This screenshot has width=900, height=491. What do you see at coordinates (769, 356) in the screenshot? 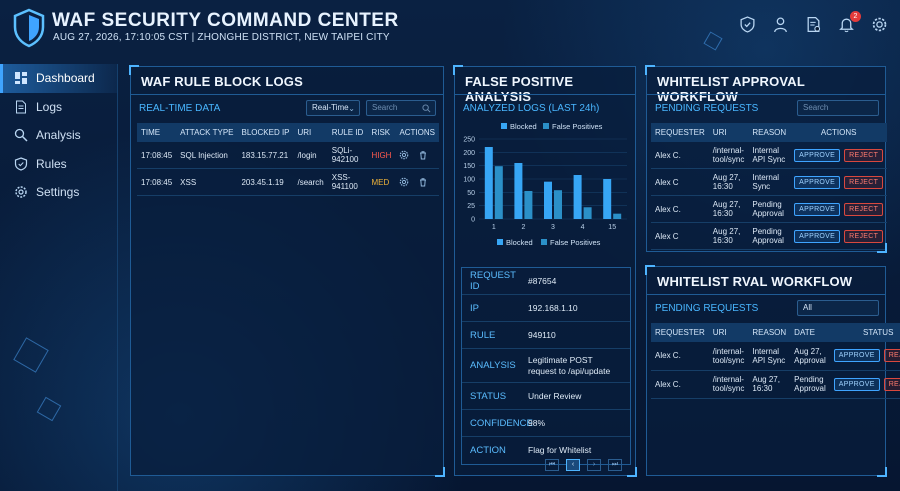
I see `reason-cell: Internal API Sync` at bounding box center [769, 356].